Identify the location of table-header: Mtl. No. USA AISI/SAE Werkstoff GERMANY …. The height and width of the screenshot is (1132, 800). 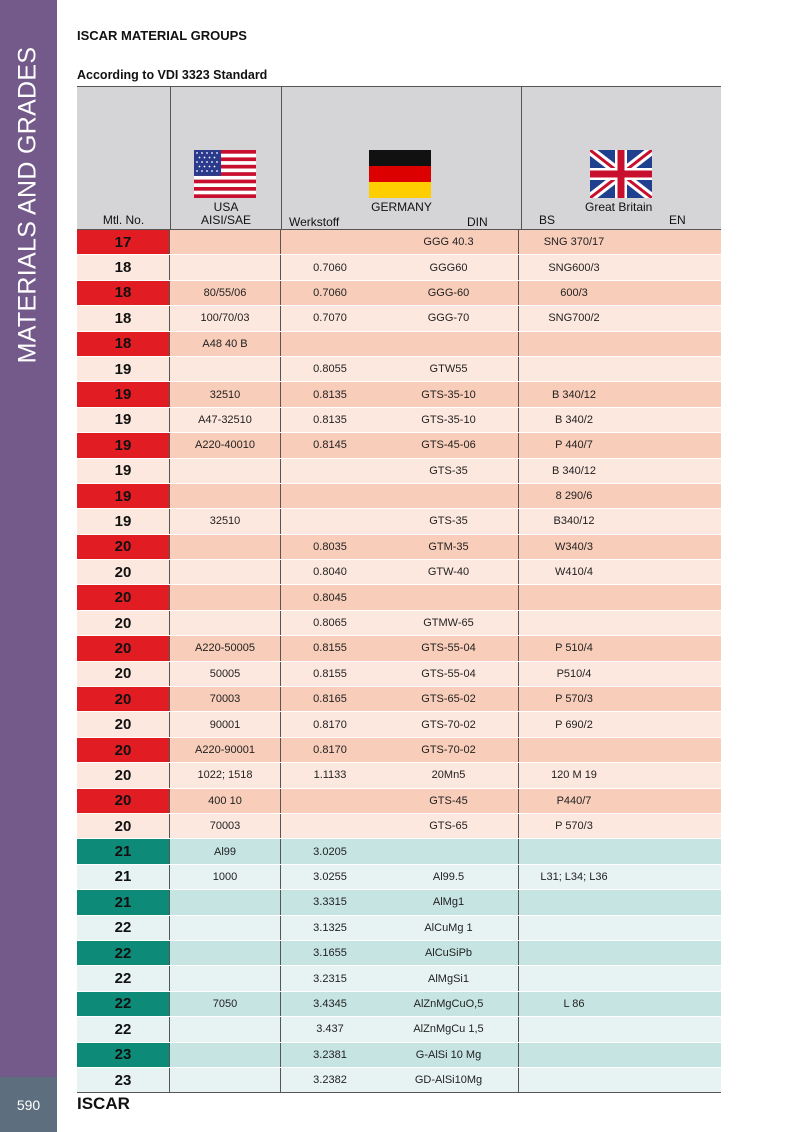
(399, 158).